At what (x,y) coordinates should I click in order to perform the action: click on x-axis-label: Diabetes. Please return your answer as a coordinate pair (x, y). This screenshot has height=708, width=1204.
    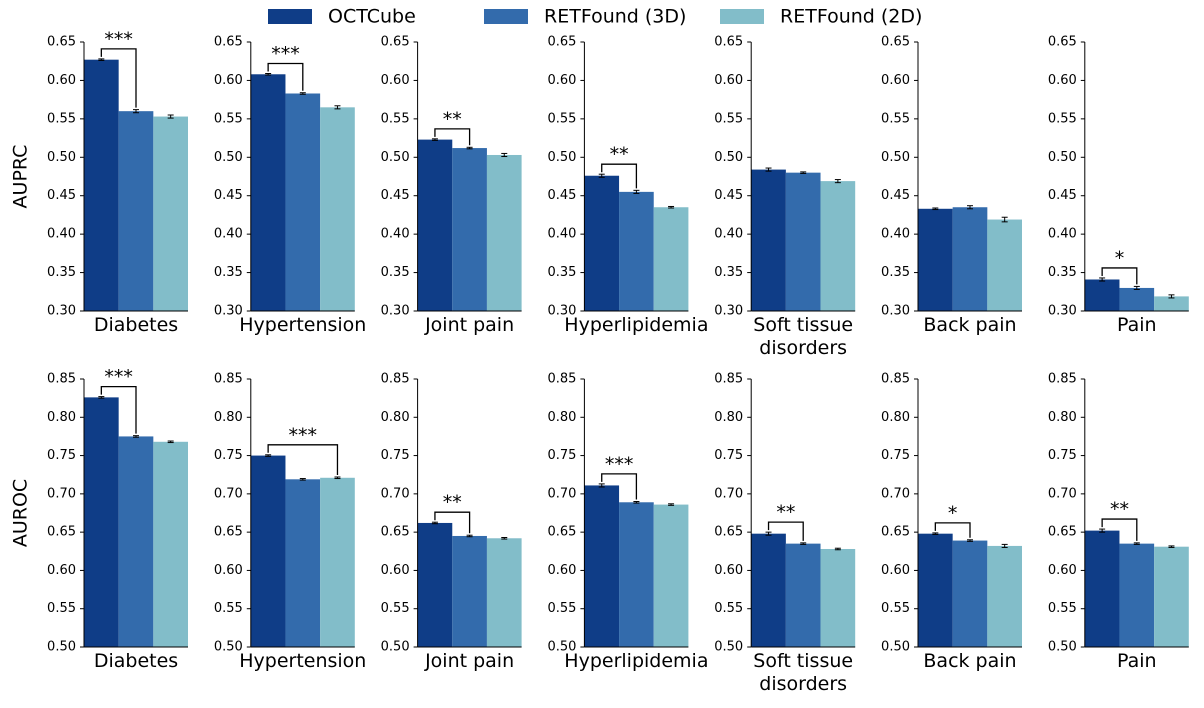
    Looking at the image, I should click on (136, 325).